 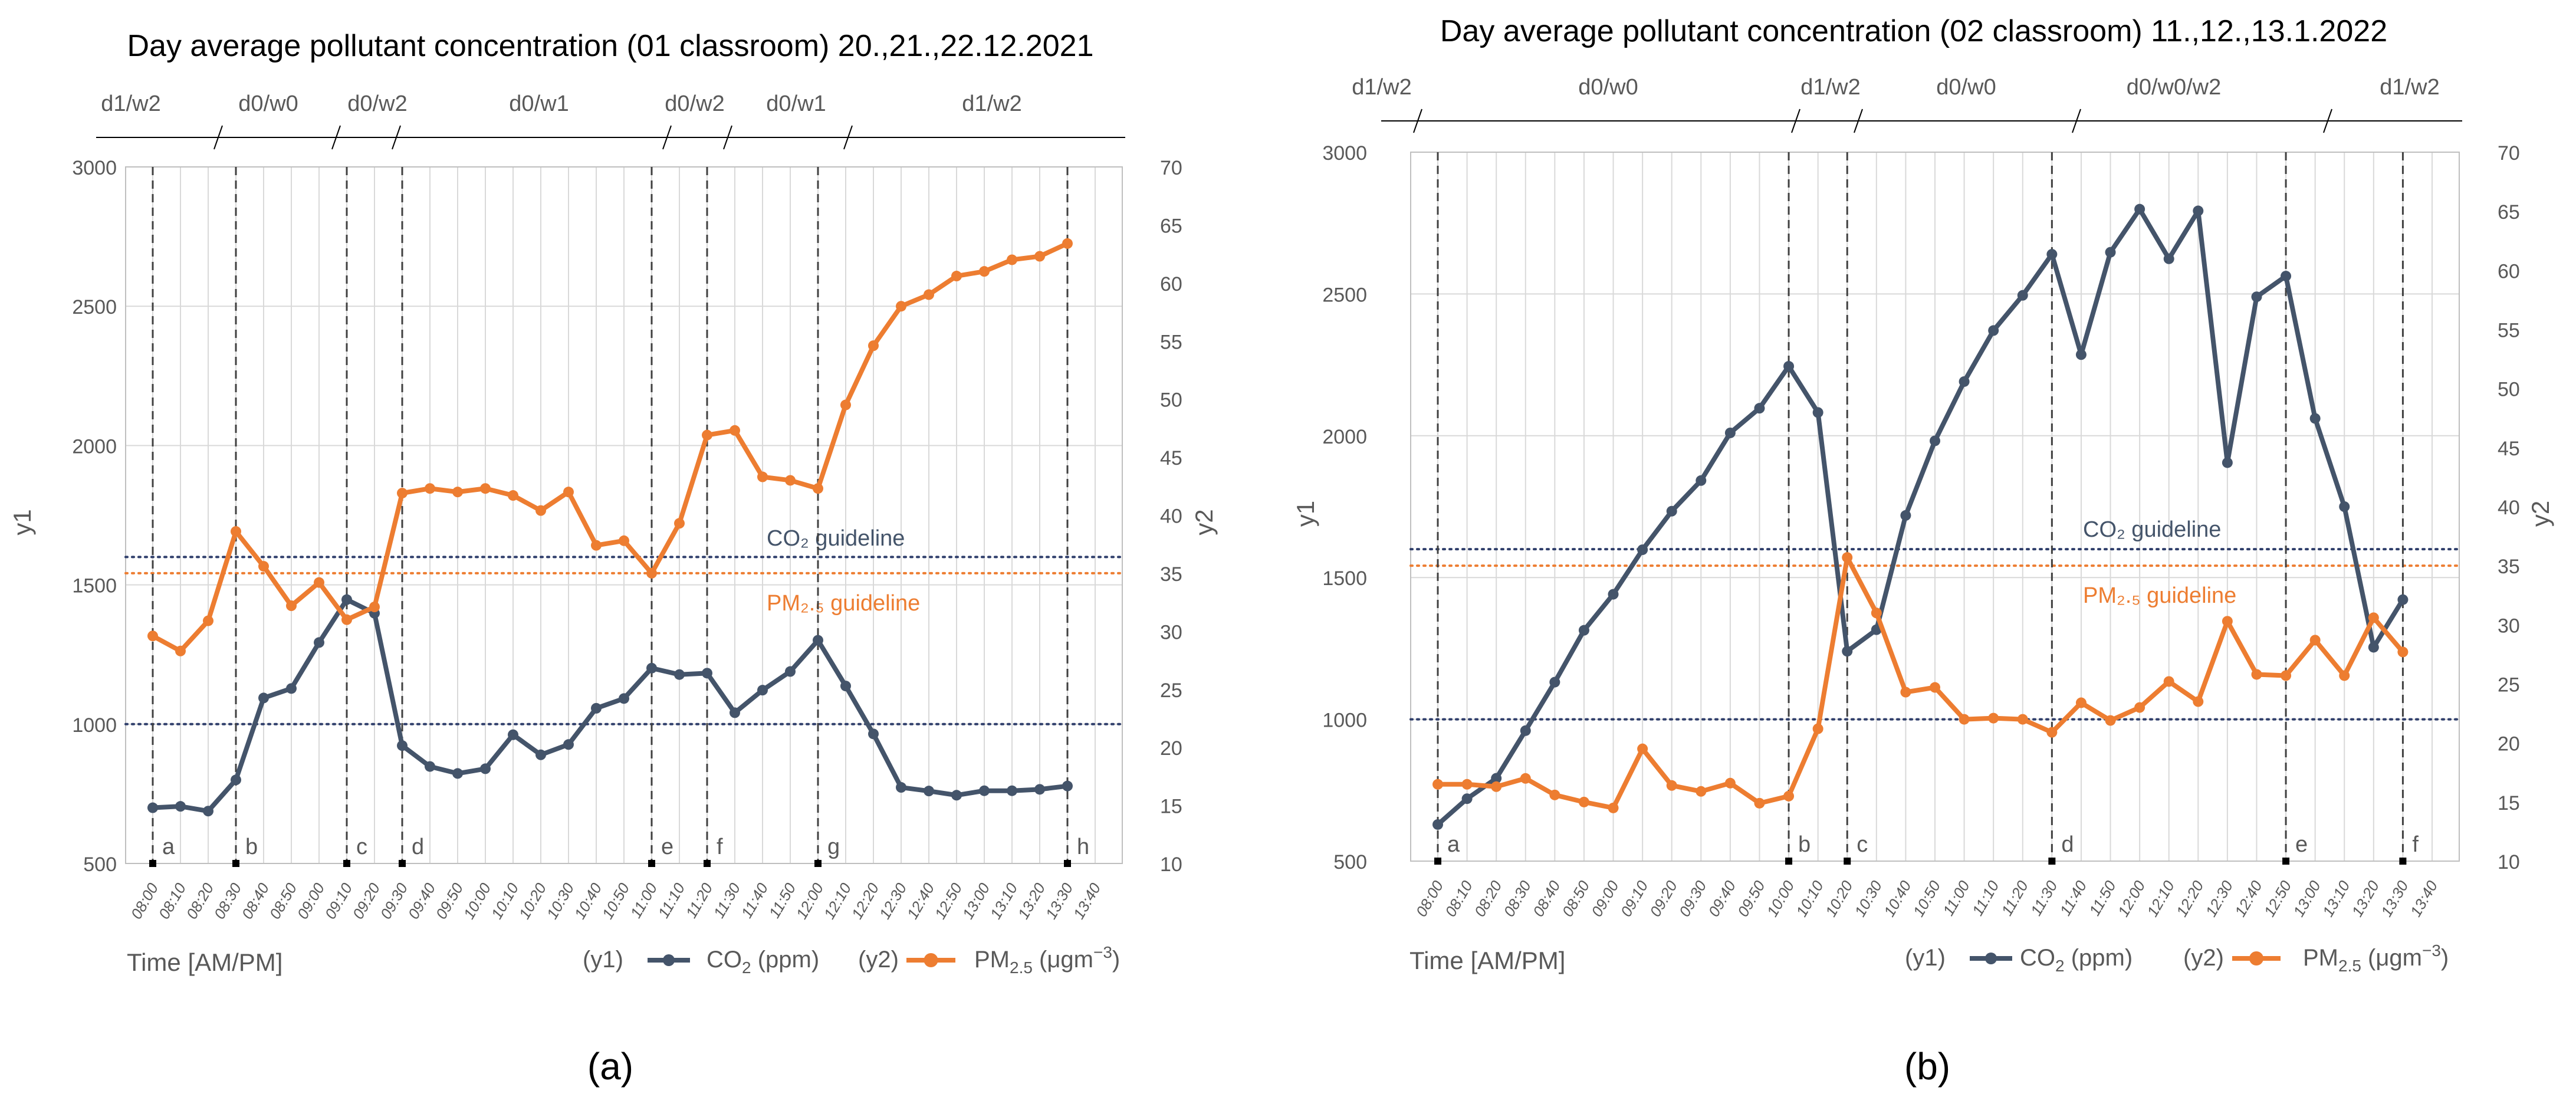 I want to click on y1-tick-label: 1500, so click(x=1344, y=578).